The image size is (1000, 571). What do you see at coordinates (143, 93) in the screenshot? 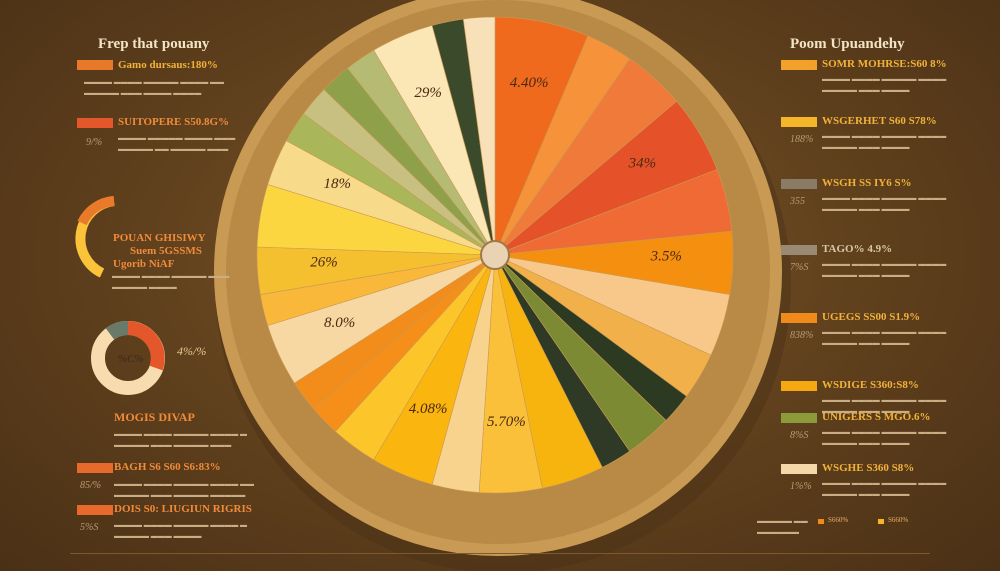
I see `left-row-1-desc-line-2: ▬▬▬▬▬ ▬▬▬ ▬▬▬▬ ▬▬▬▬` at bounding box center [143, 93].